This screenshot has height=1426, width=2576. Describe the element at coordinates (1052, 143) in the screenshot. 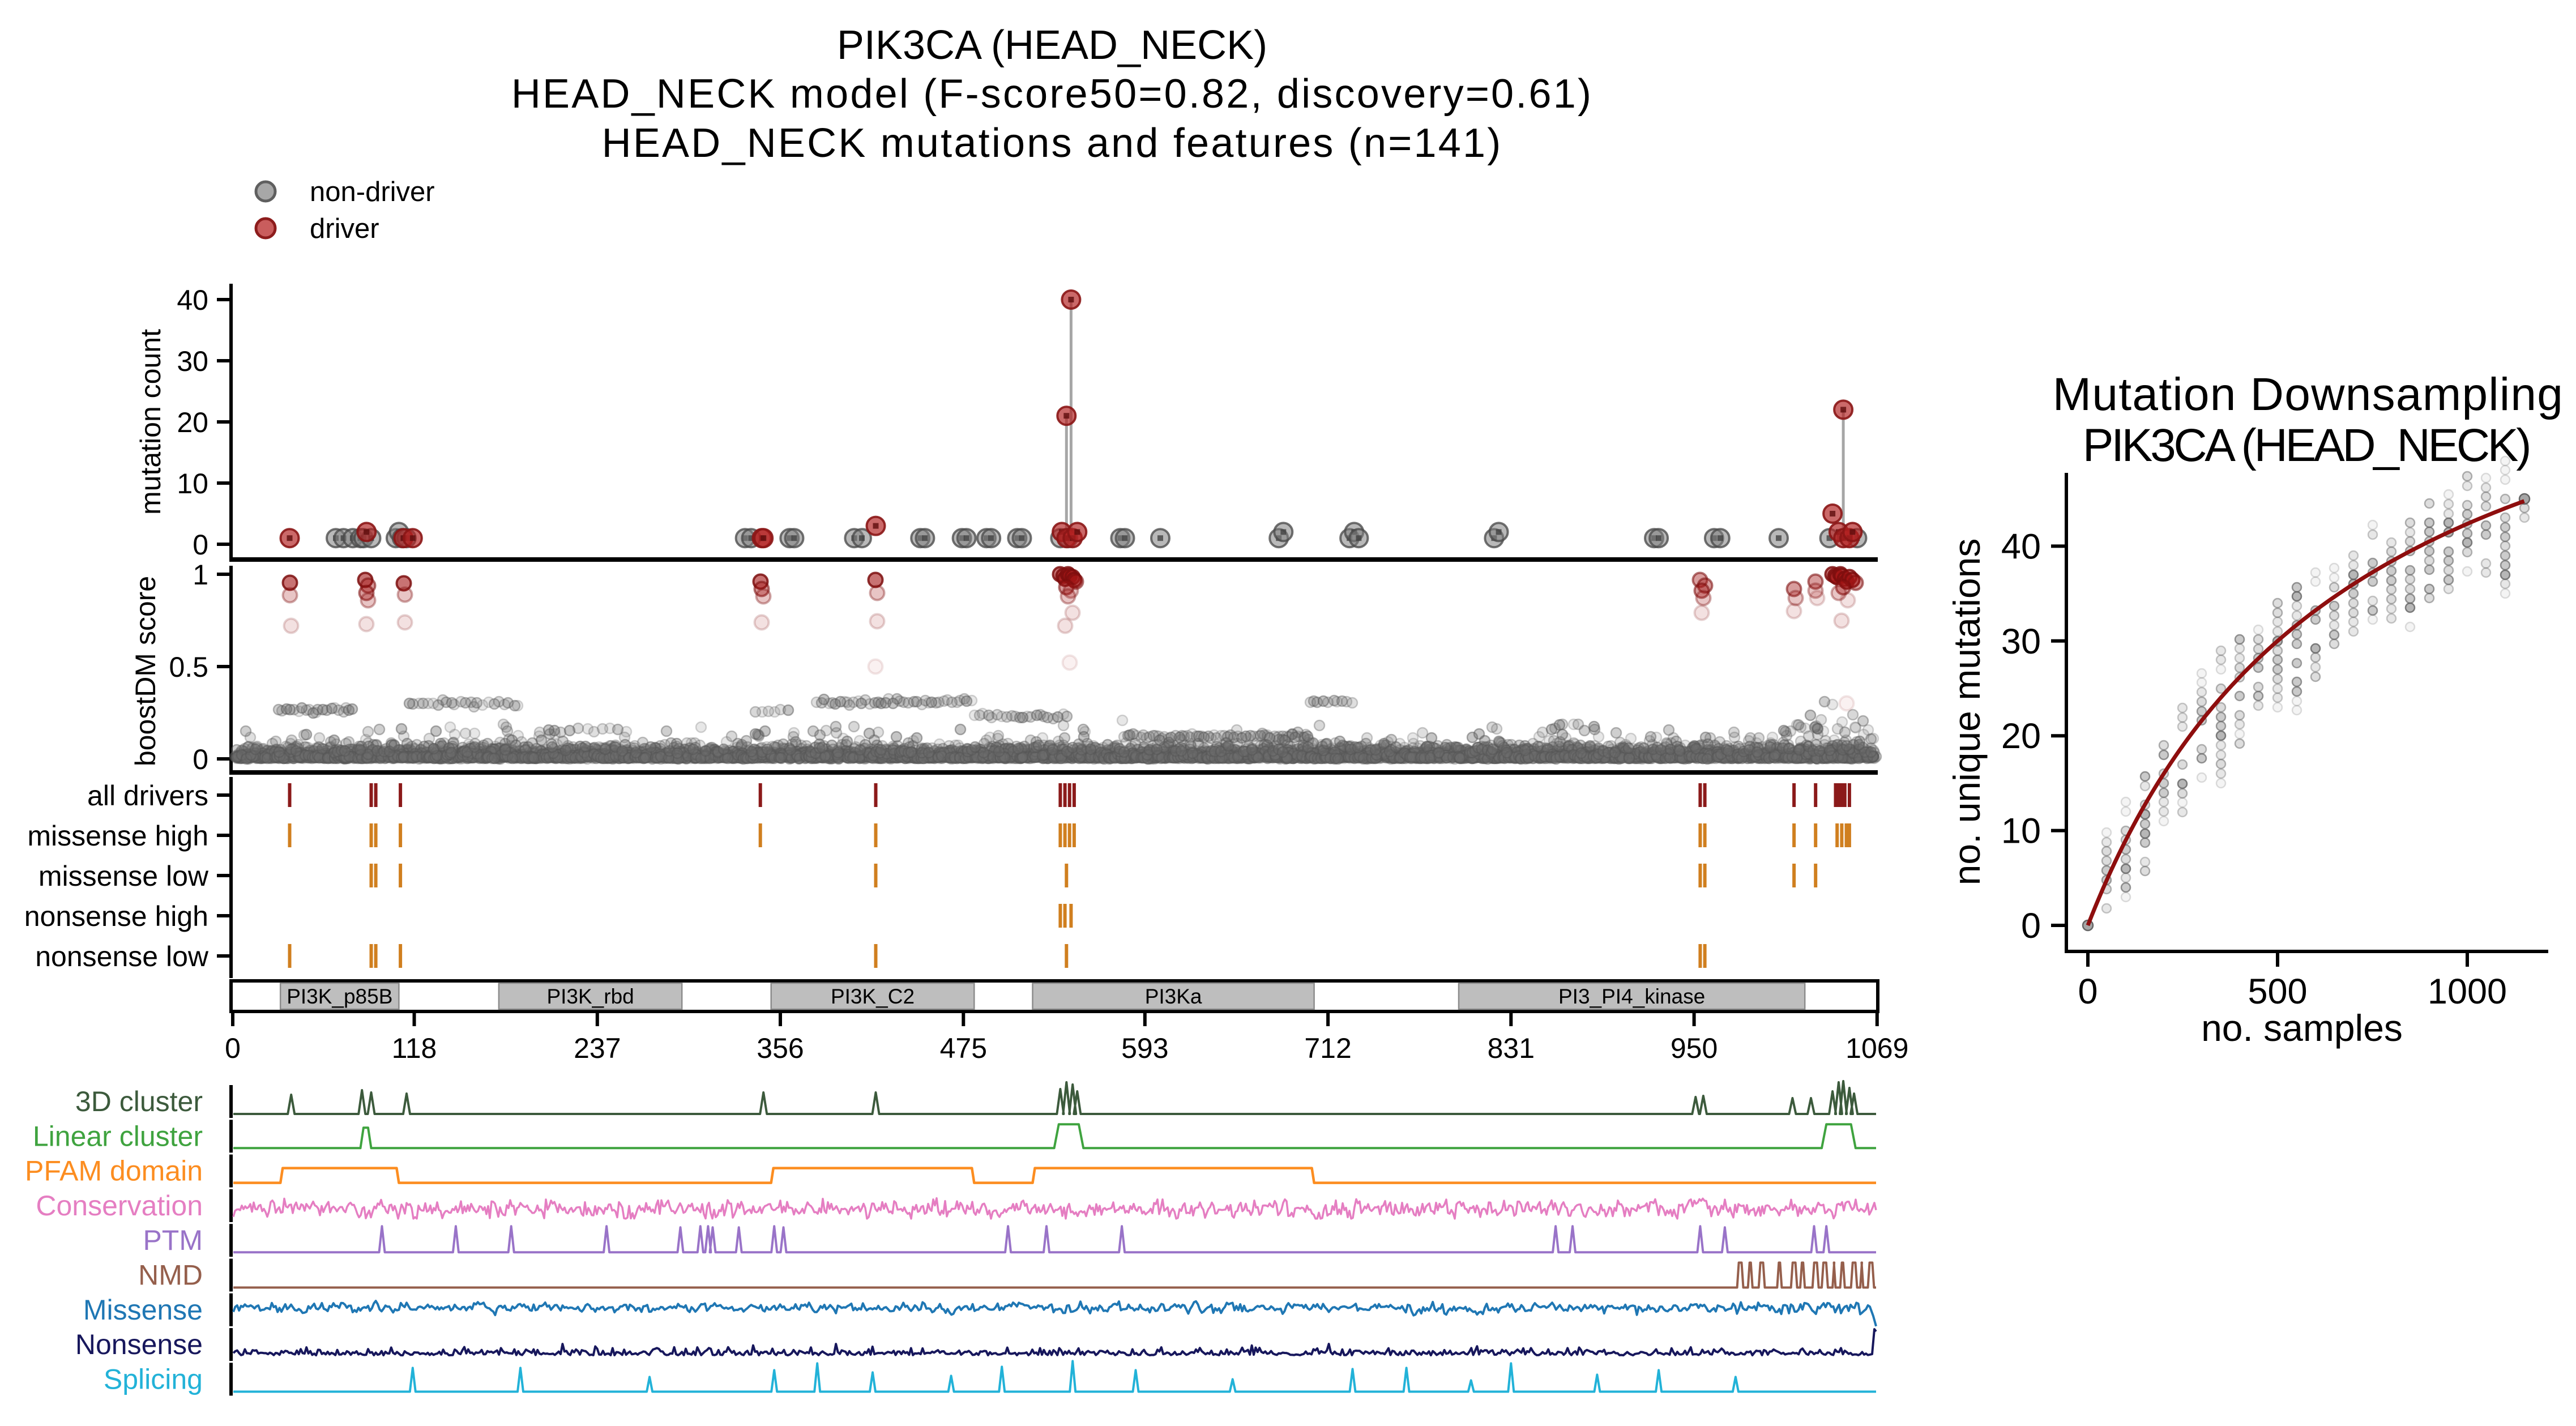

I see `svg-text:HEAD_NECK mutations and featur: HEAD_NECK mutations and features (n=141)` at that location.